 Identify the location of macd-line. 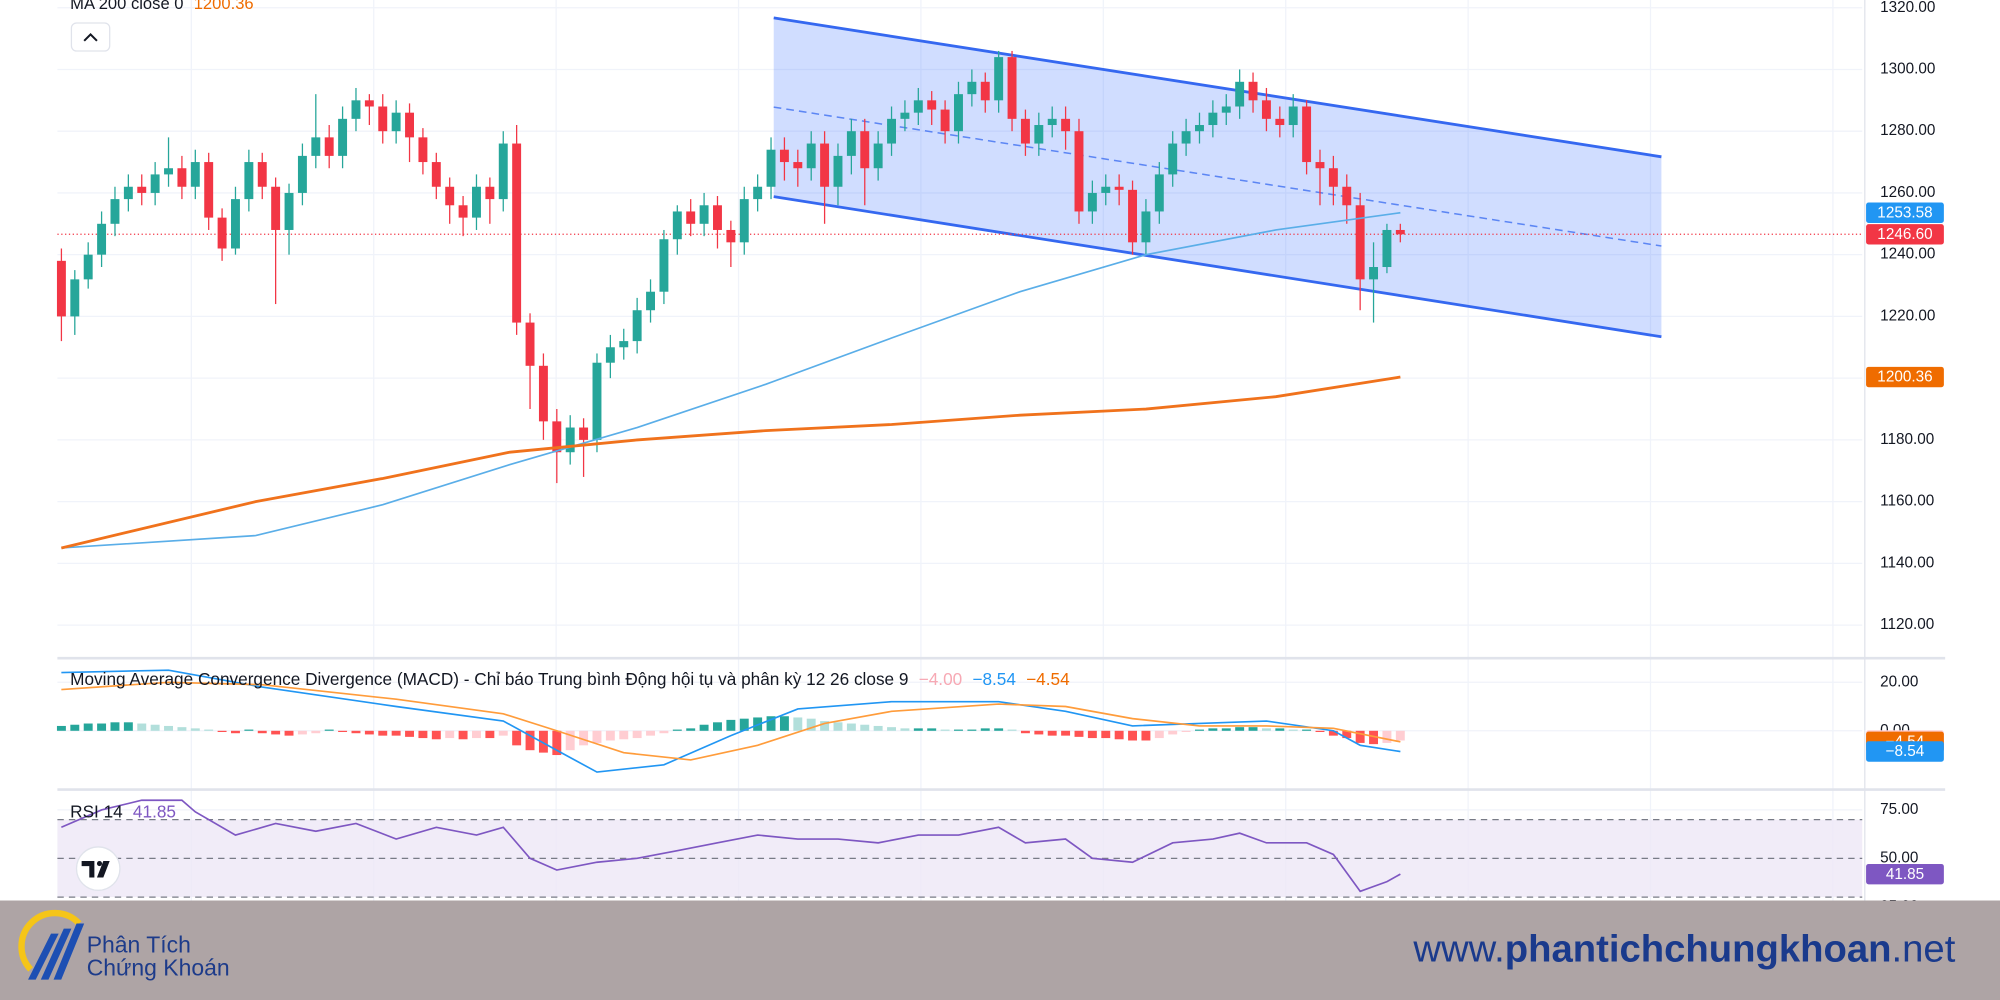
(731, 721).